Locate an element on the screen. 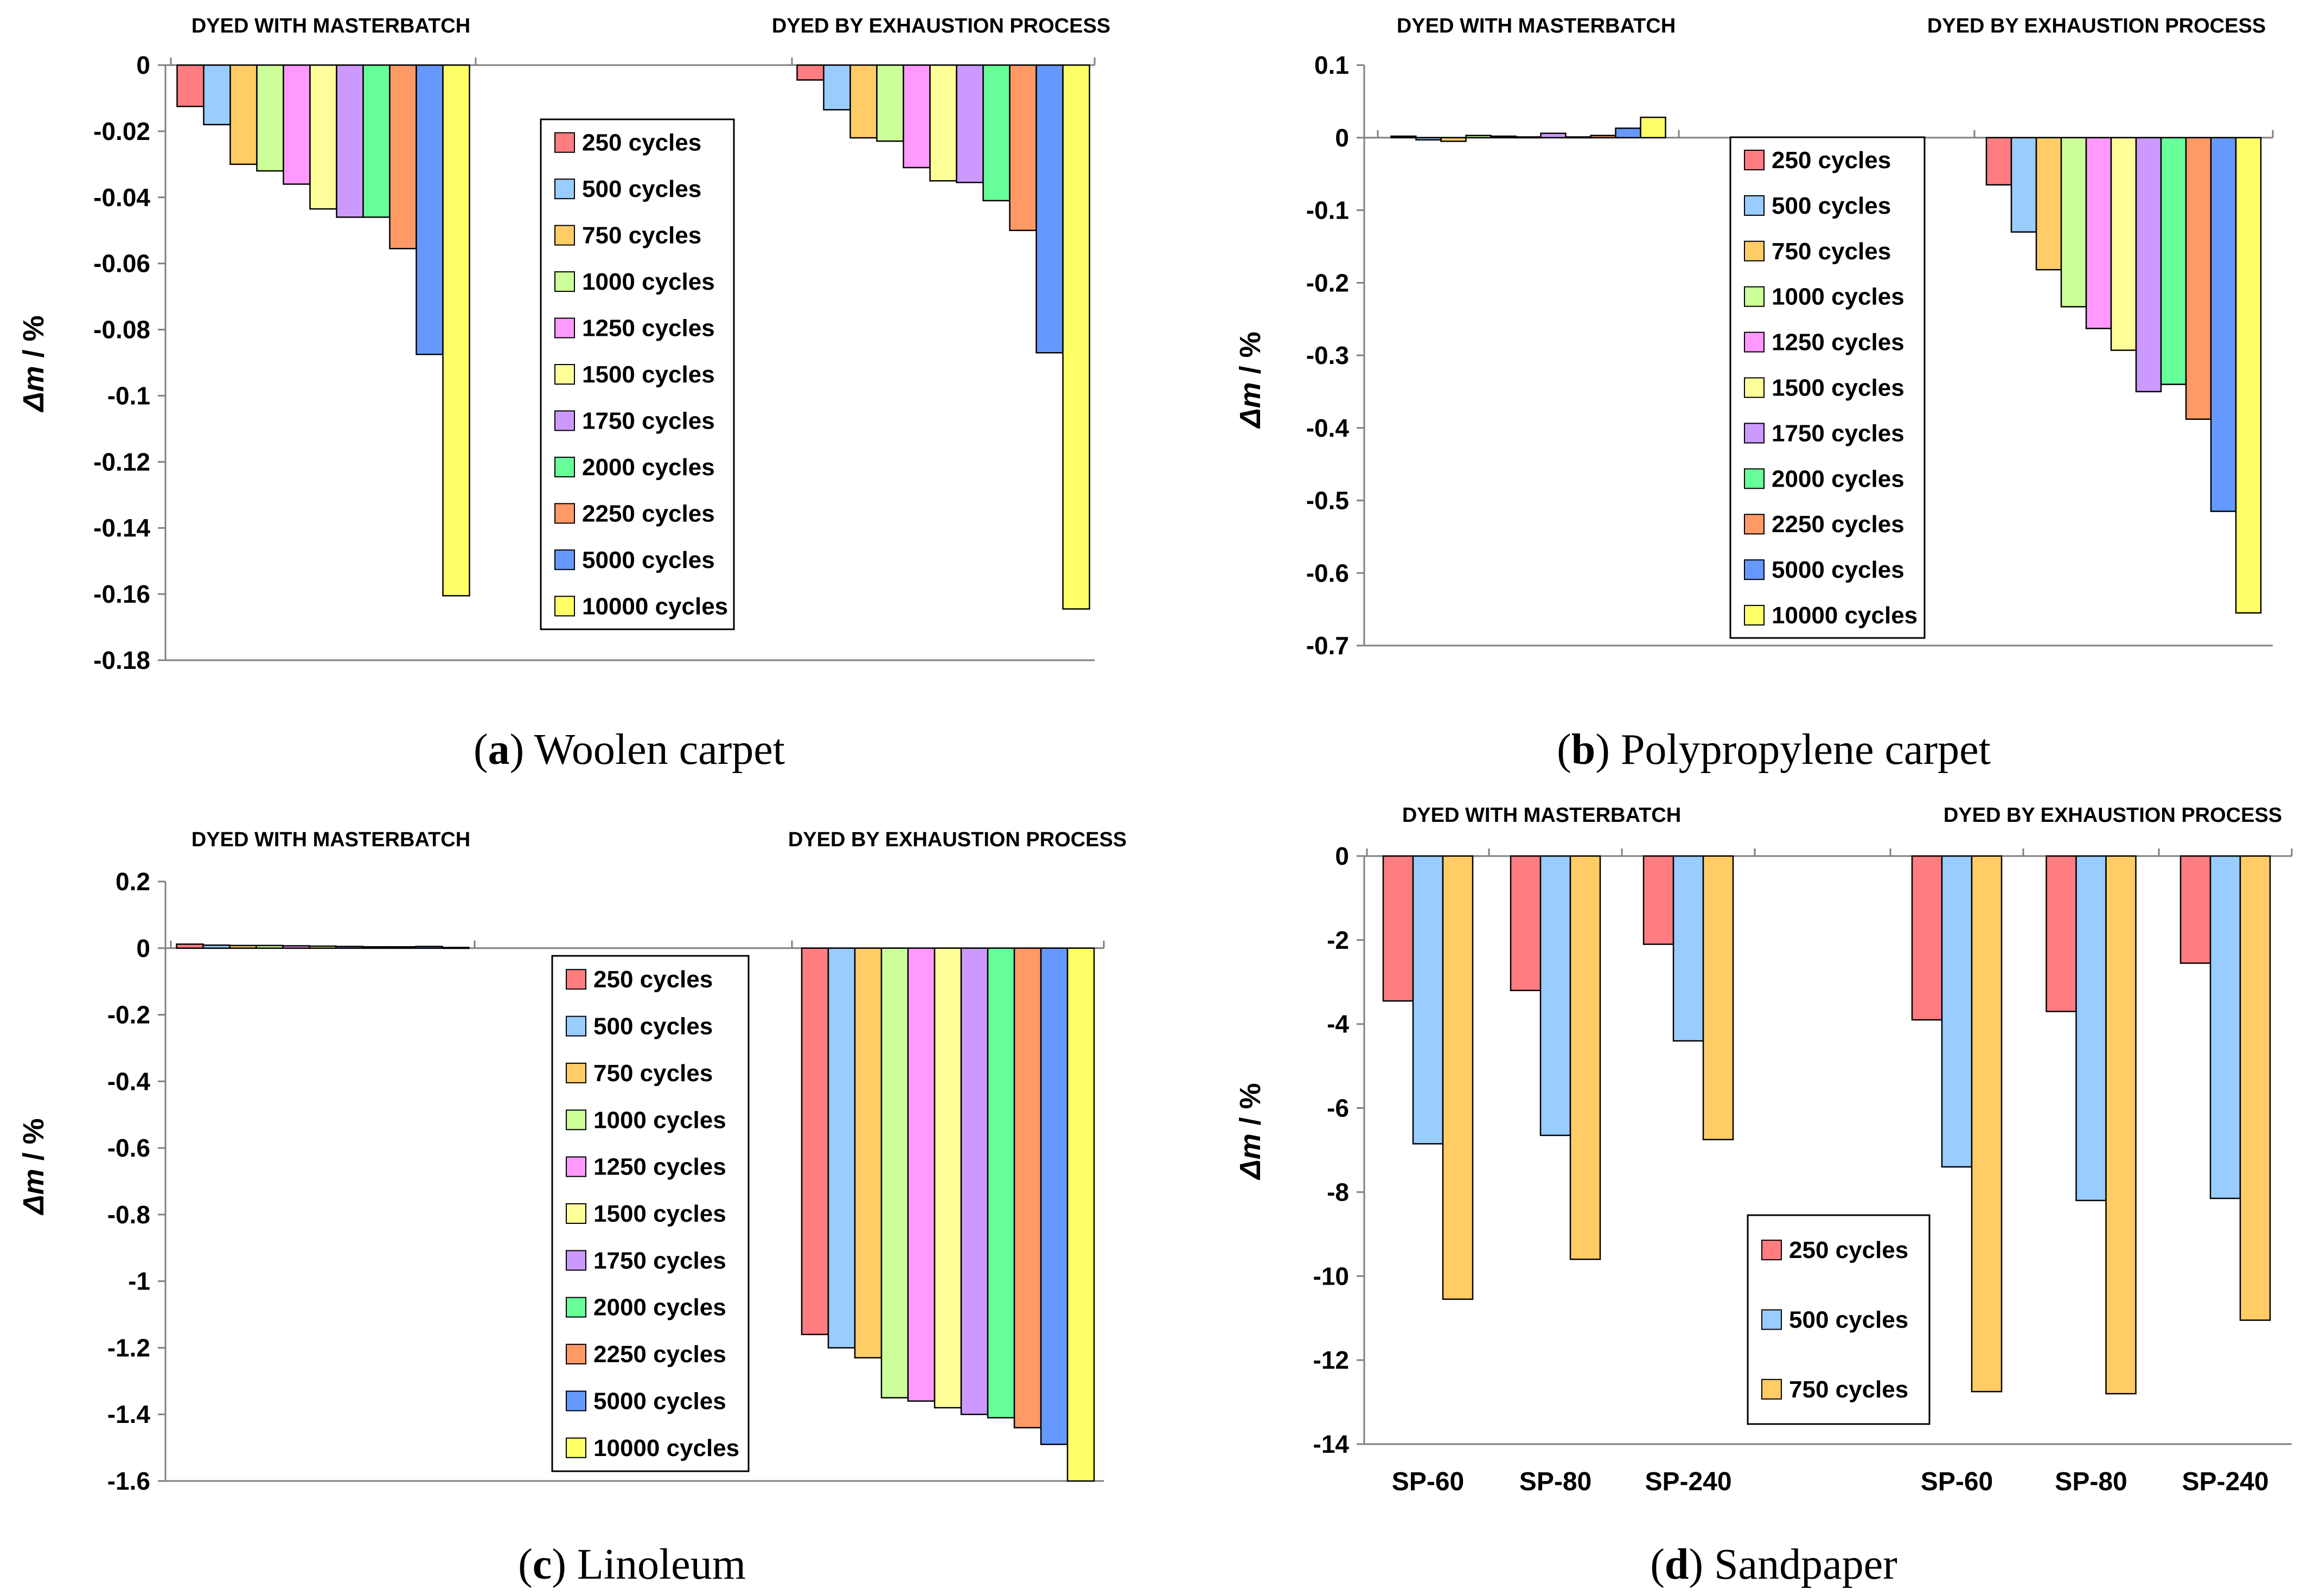 This screenshot has width=2301, height=1596. y-tick-label: -0.2 is located at coordinates (1327, 283).